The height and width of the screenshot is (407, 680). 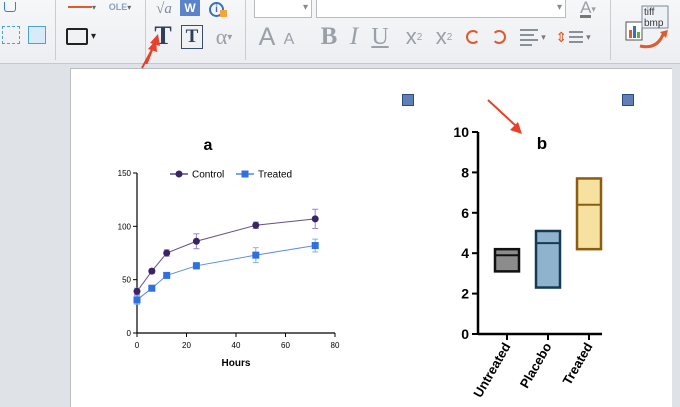 I want to click on underline-label: U, so click(x=380, y=36).